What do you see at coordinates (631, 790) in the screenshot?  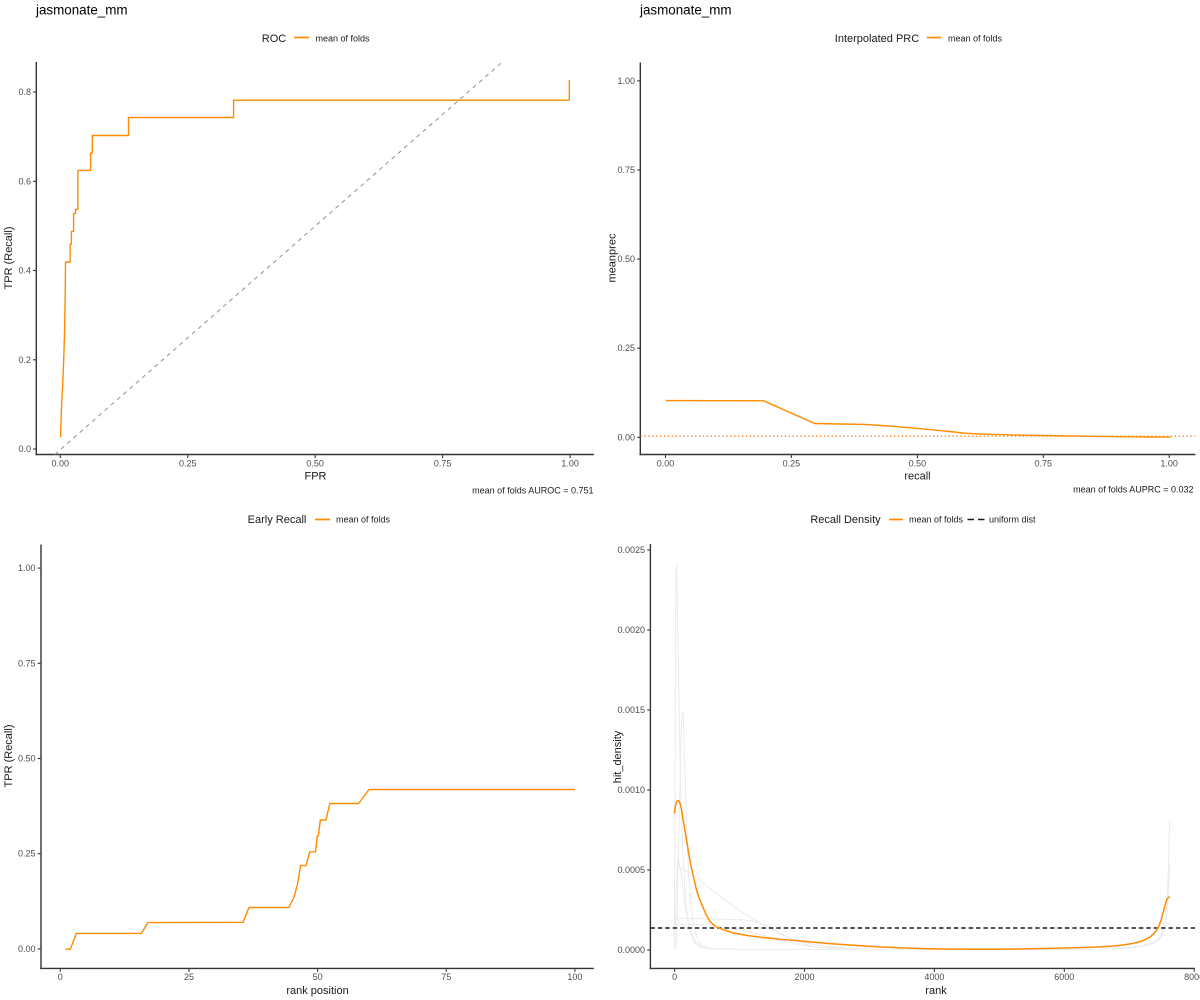 I see `svg-text: 0.0010` at bounding box center [631, 790].